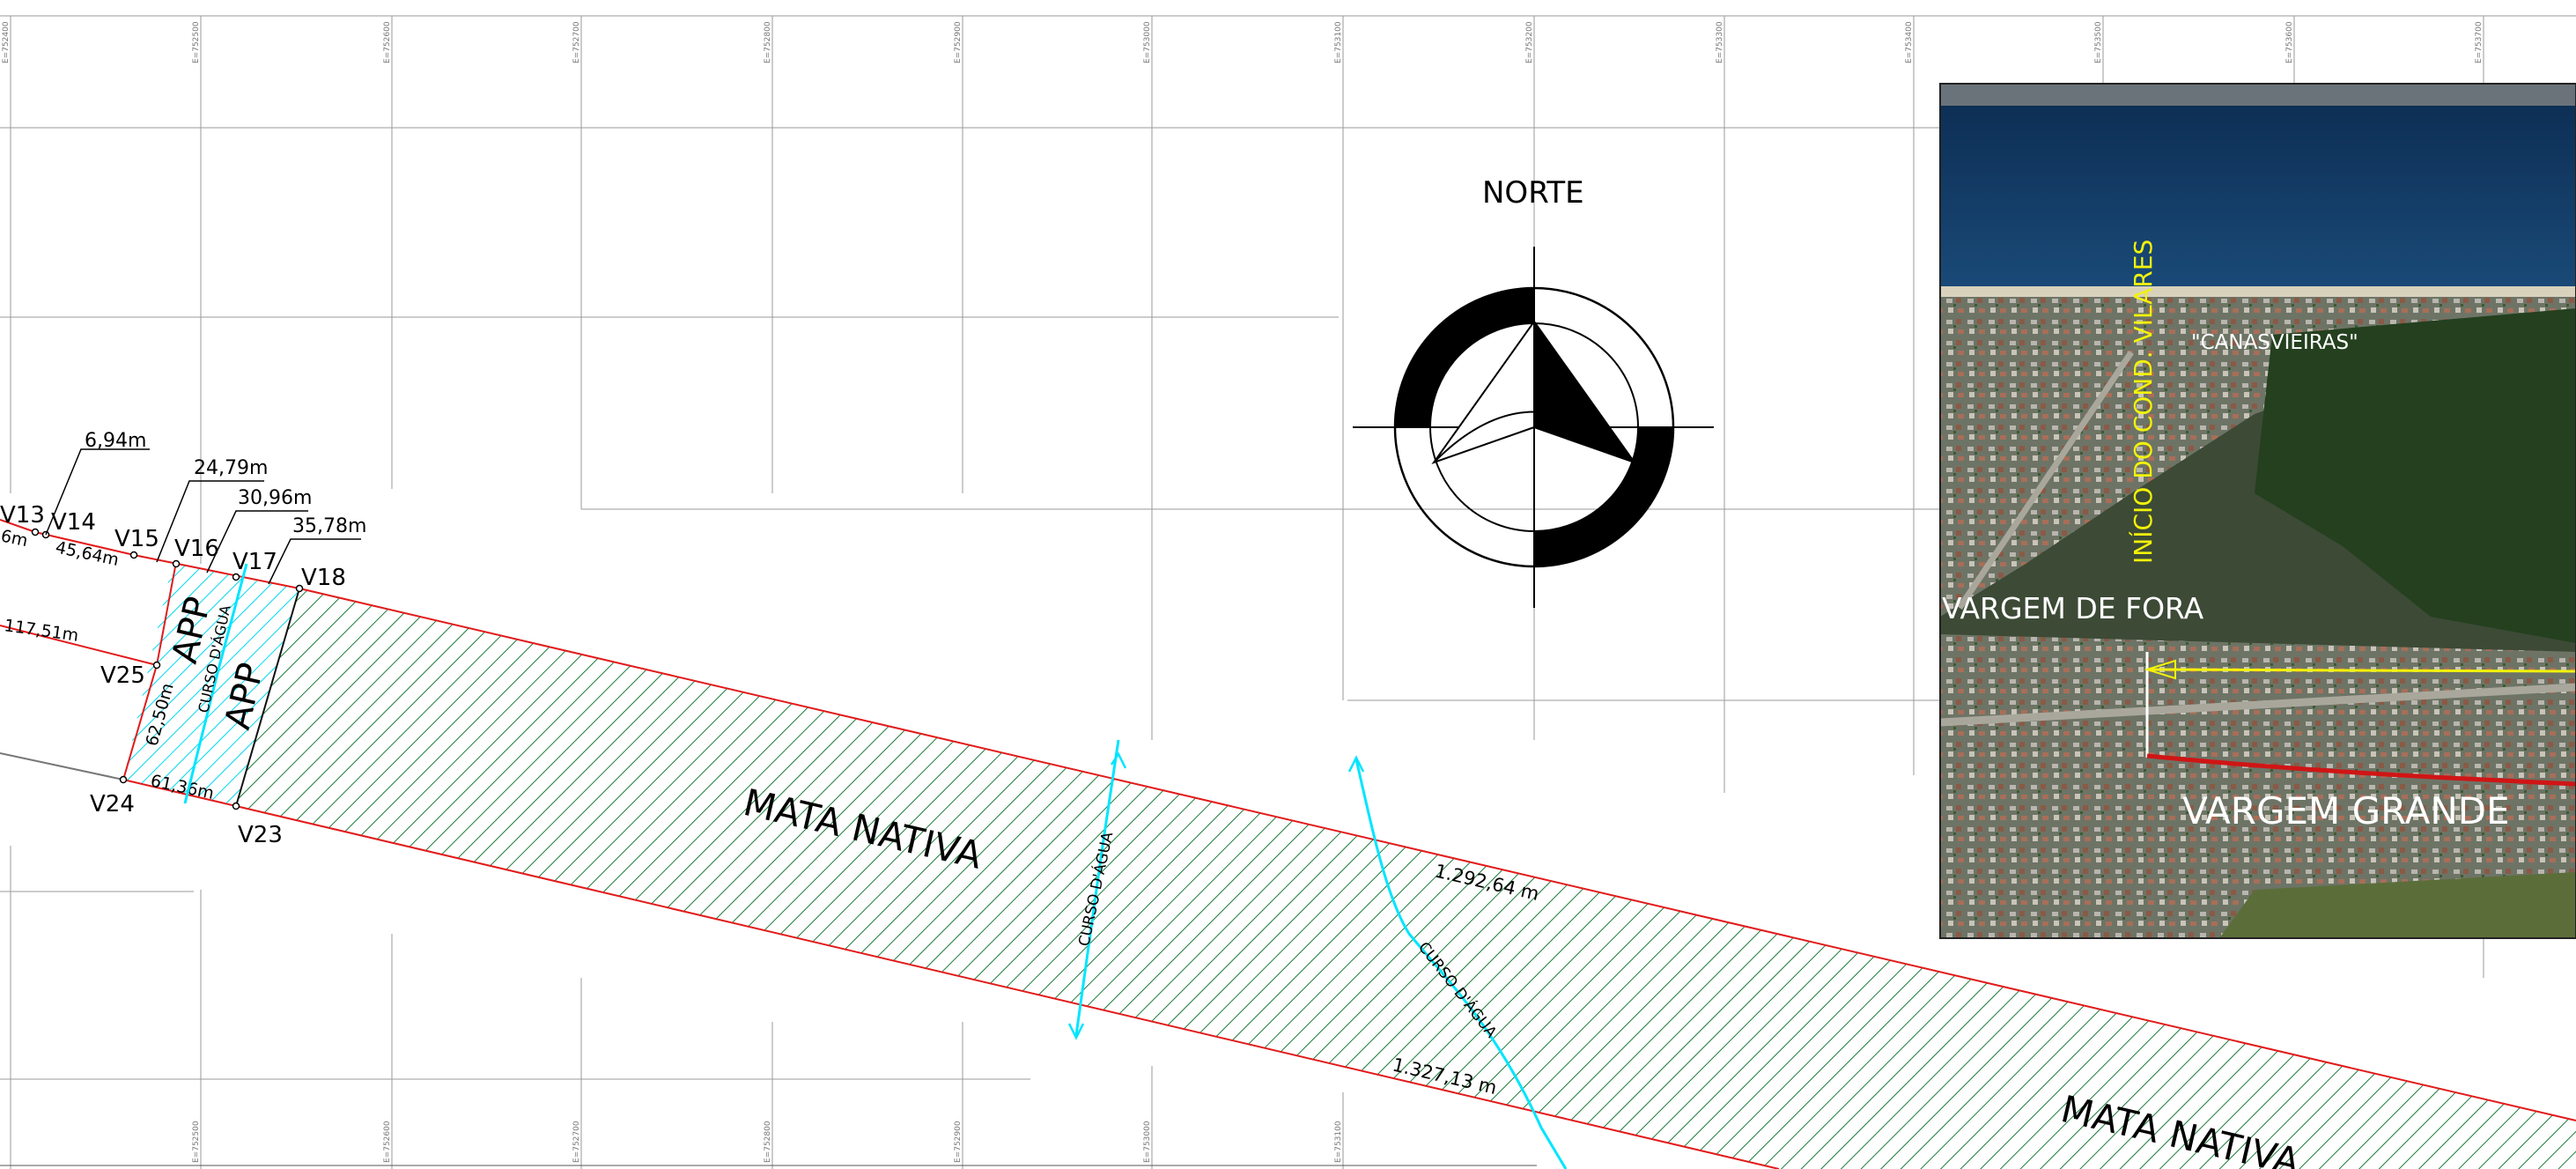 Image resolution: width=2576 pixels, height=1169 pixels. What do you see at coordinates (2098, 42) in the screenshot?
I see `grid-coord-label: E=753500` at bounding box center [2098, 42].